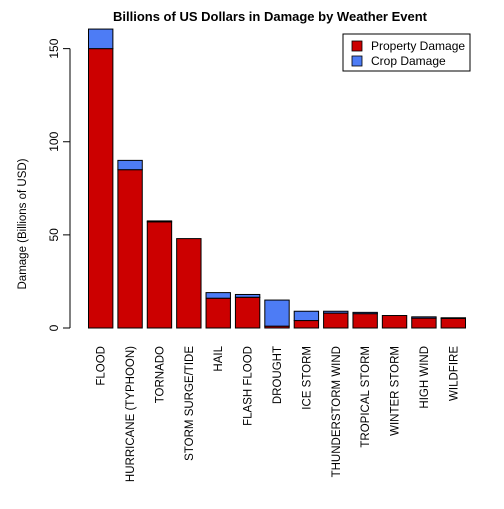 Image resolution: width=504 pixels, height=509 pixels. Describe the element at coordinates (54, 327) in the screenshot. I see `y-tick-label: 0` at that location.